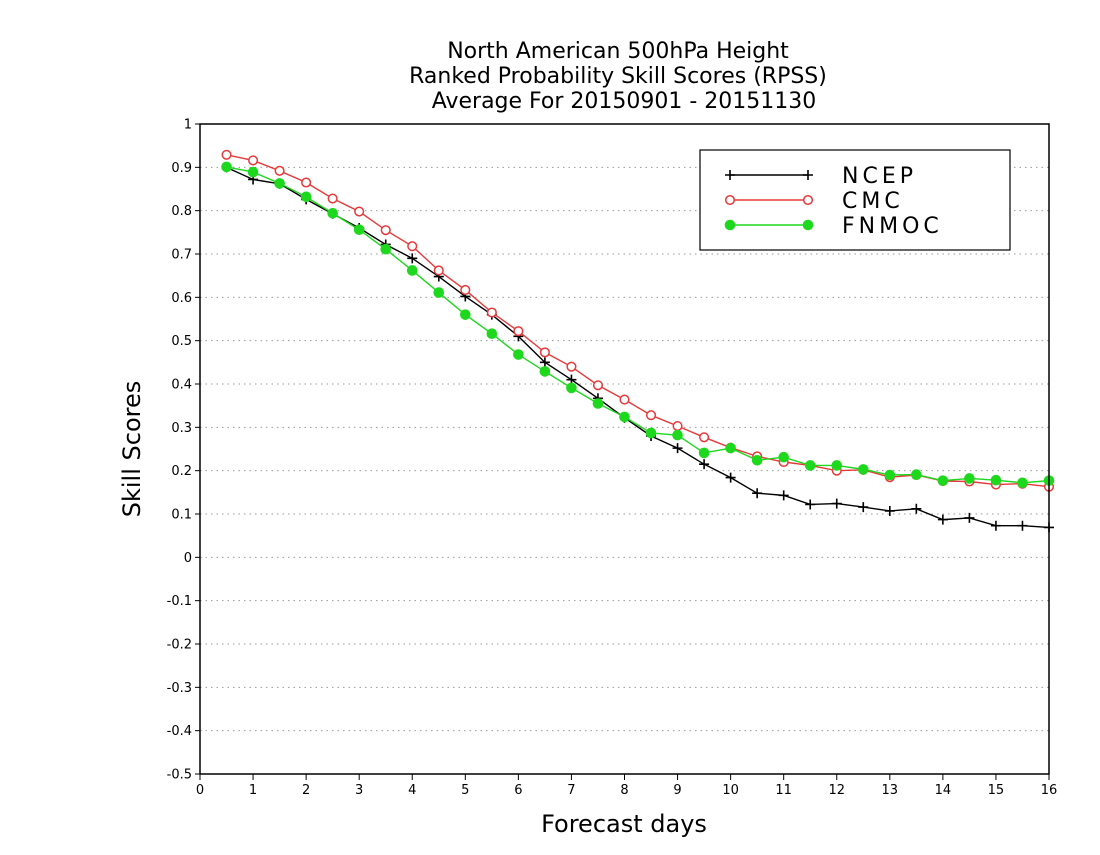 This screenshot has width=1100, height=855. What do you see at coordinates (181, 515) in the screenshot?
I see `y-tick-label-6: 0.1` at bounding box center [181, 515].